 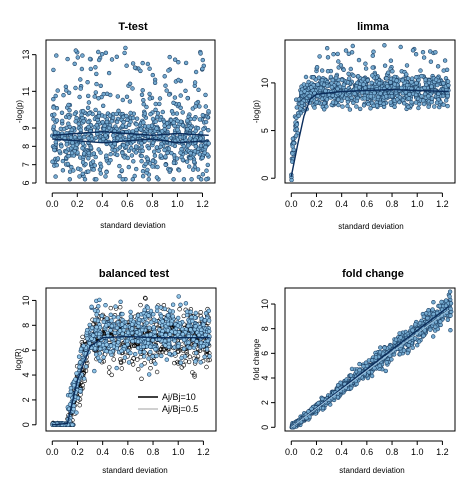 I want to click on y-tick-label: 6, so click(x=265, y=353).